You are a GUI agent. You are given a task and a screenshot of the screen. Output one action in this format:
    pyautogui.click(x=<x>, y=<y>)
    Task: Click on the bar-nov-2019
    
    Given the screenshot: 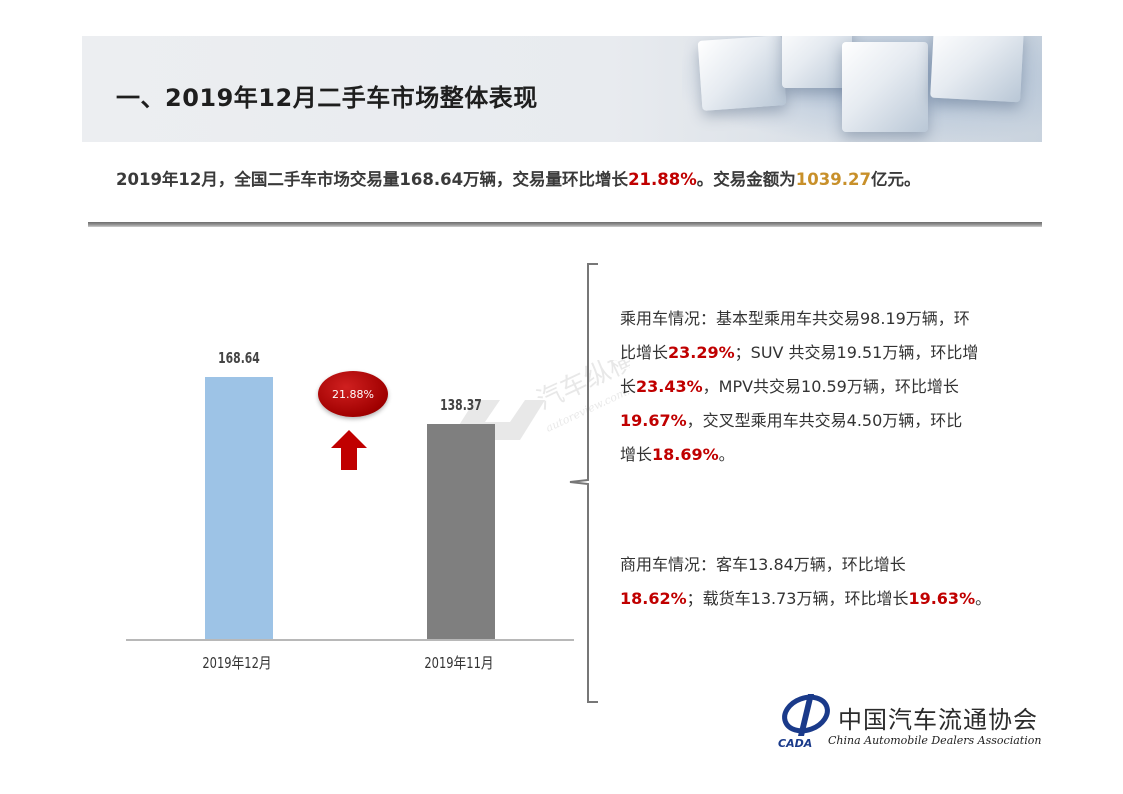 What is the action you would take?
    pyautogui.click(x=461, y=531)
    